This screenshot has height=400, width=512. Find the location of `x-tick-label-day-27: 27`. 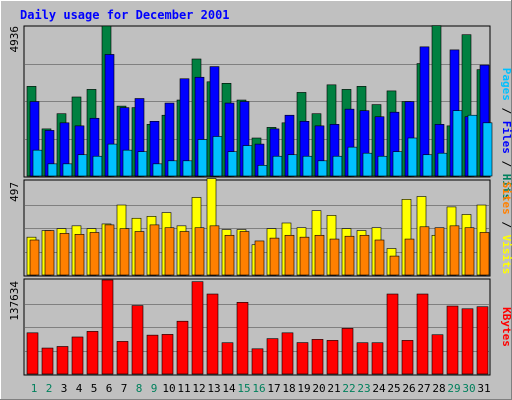

x-tick-label-day-27: 27 is located at coordinates (423, 388).